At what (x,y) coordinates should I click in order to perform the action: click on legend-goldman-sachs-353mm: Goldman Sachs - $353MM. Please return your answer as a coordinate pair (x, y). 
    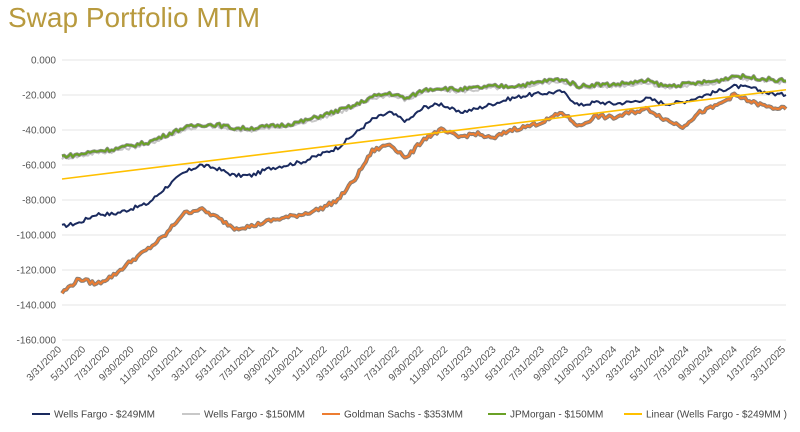
    Looking at the image, I should click on (392, 415).